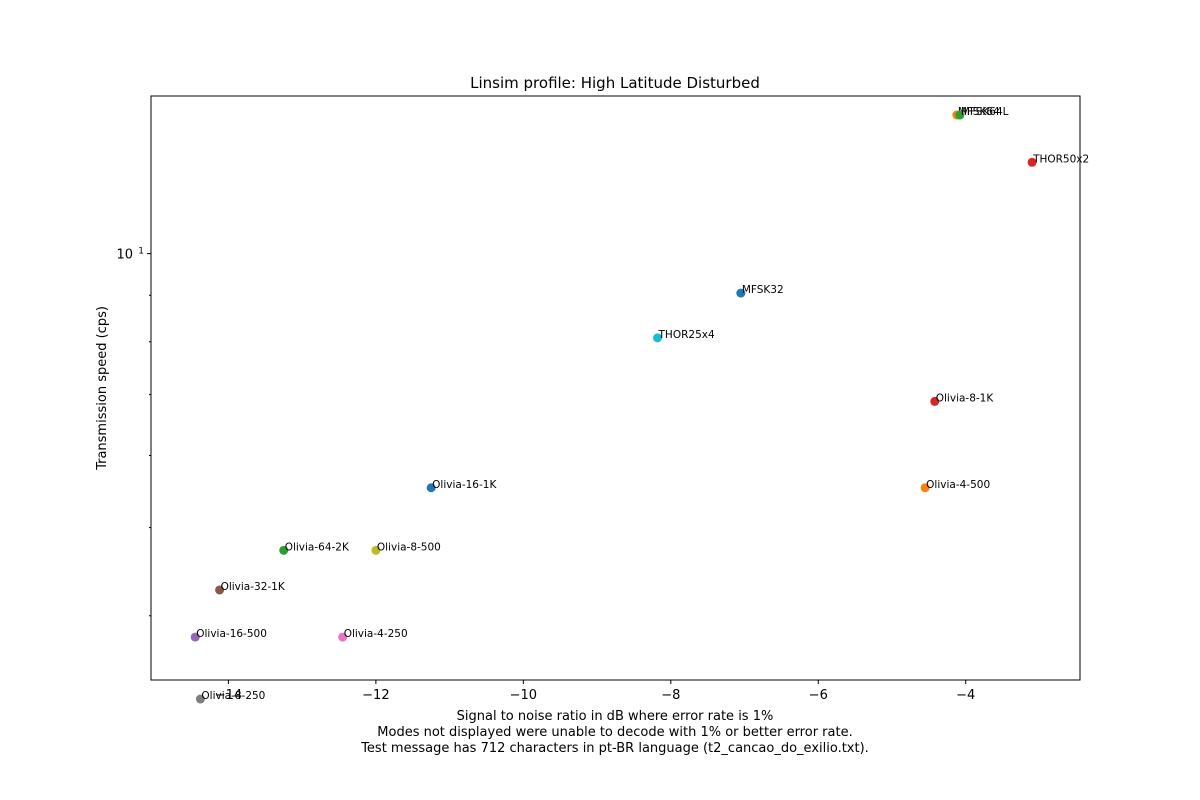 This screenshot has height=800, width=1200. What do you see at coordinates (317, 547) in the screenshot?
I see `data-label: Olivia-64-2K` at bounding box center [317, 547].